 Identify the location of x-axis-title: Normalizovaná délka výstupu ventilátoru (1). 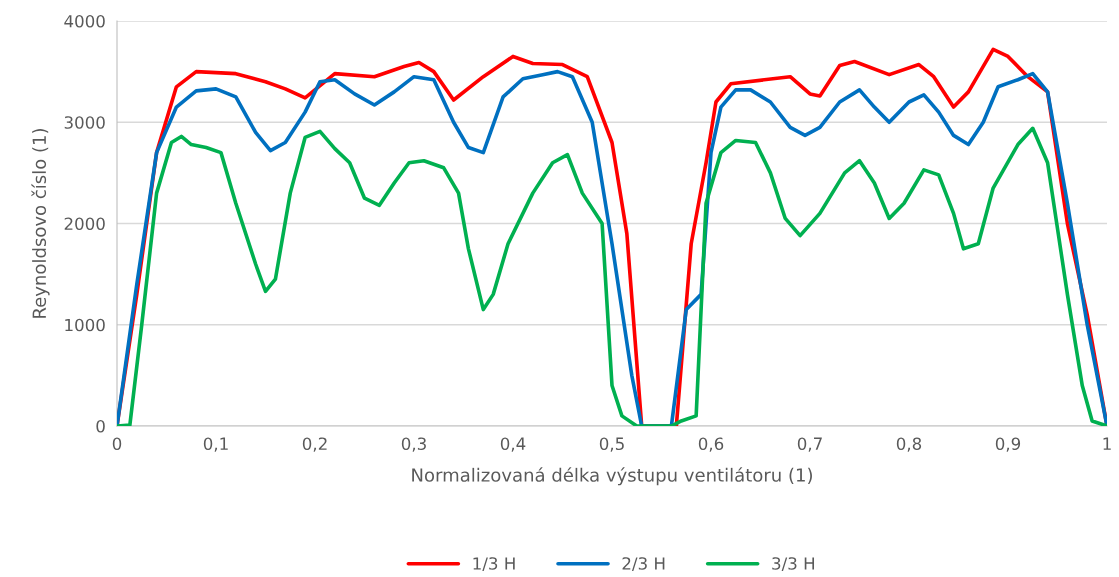
(612, 476).